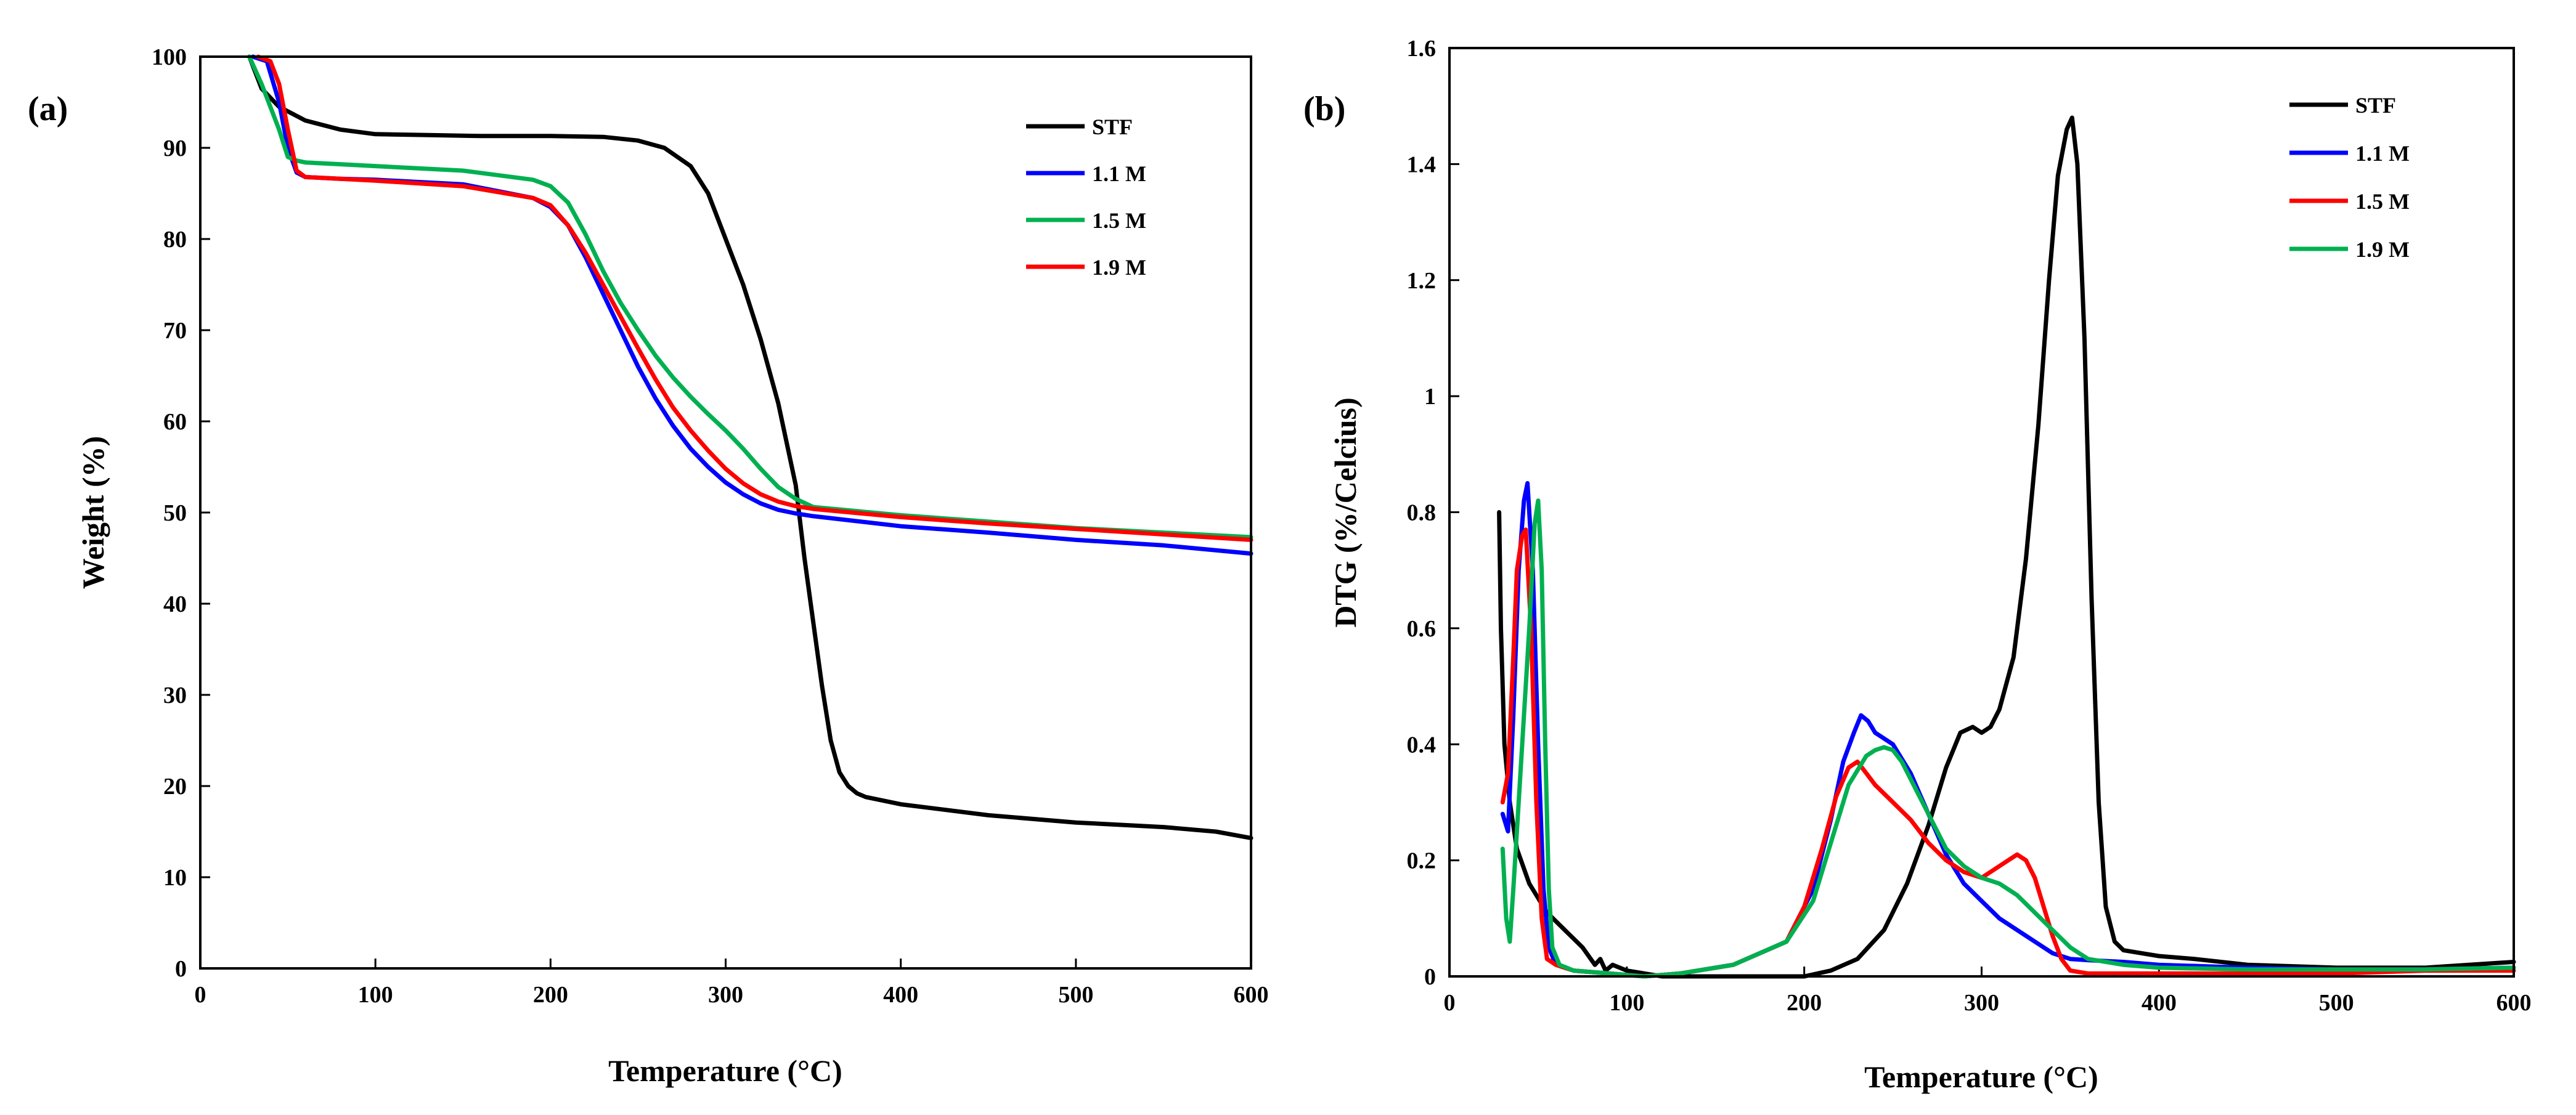 The height and width of the screenshot is (1115, 2576). What do you see at coordinates (175, 513) in the screenshot?
I see `y-tick-label: 50` at bounding box center [175, 513].